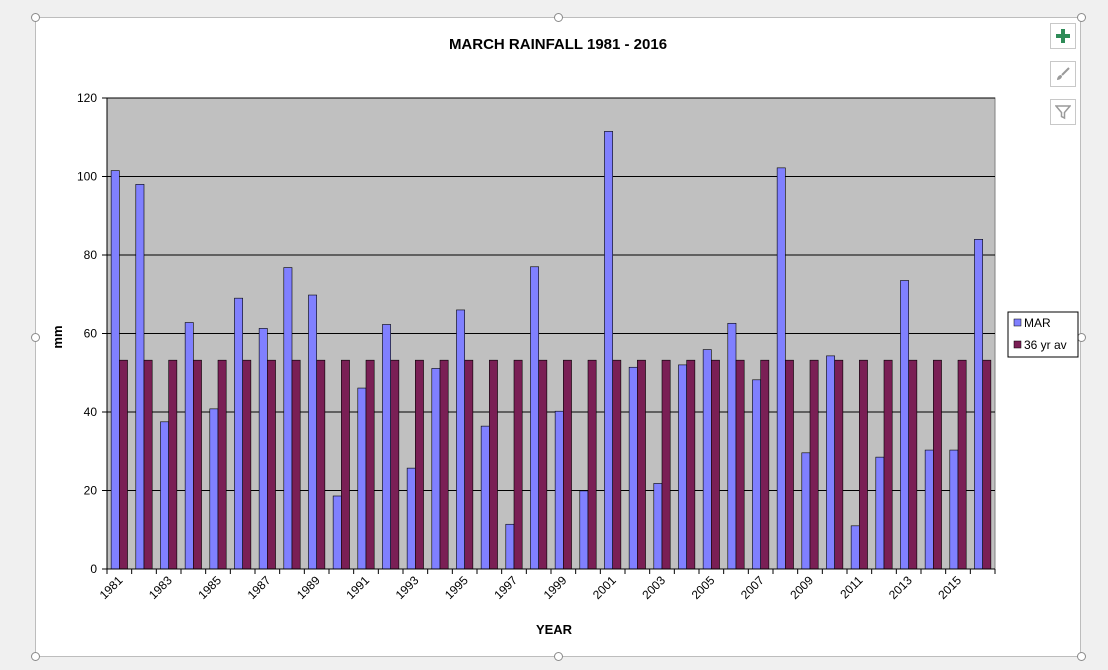  I want to click on x-axis-title: YEAR, so click(554, 629).